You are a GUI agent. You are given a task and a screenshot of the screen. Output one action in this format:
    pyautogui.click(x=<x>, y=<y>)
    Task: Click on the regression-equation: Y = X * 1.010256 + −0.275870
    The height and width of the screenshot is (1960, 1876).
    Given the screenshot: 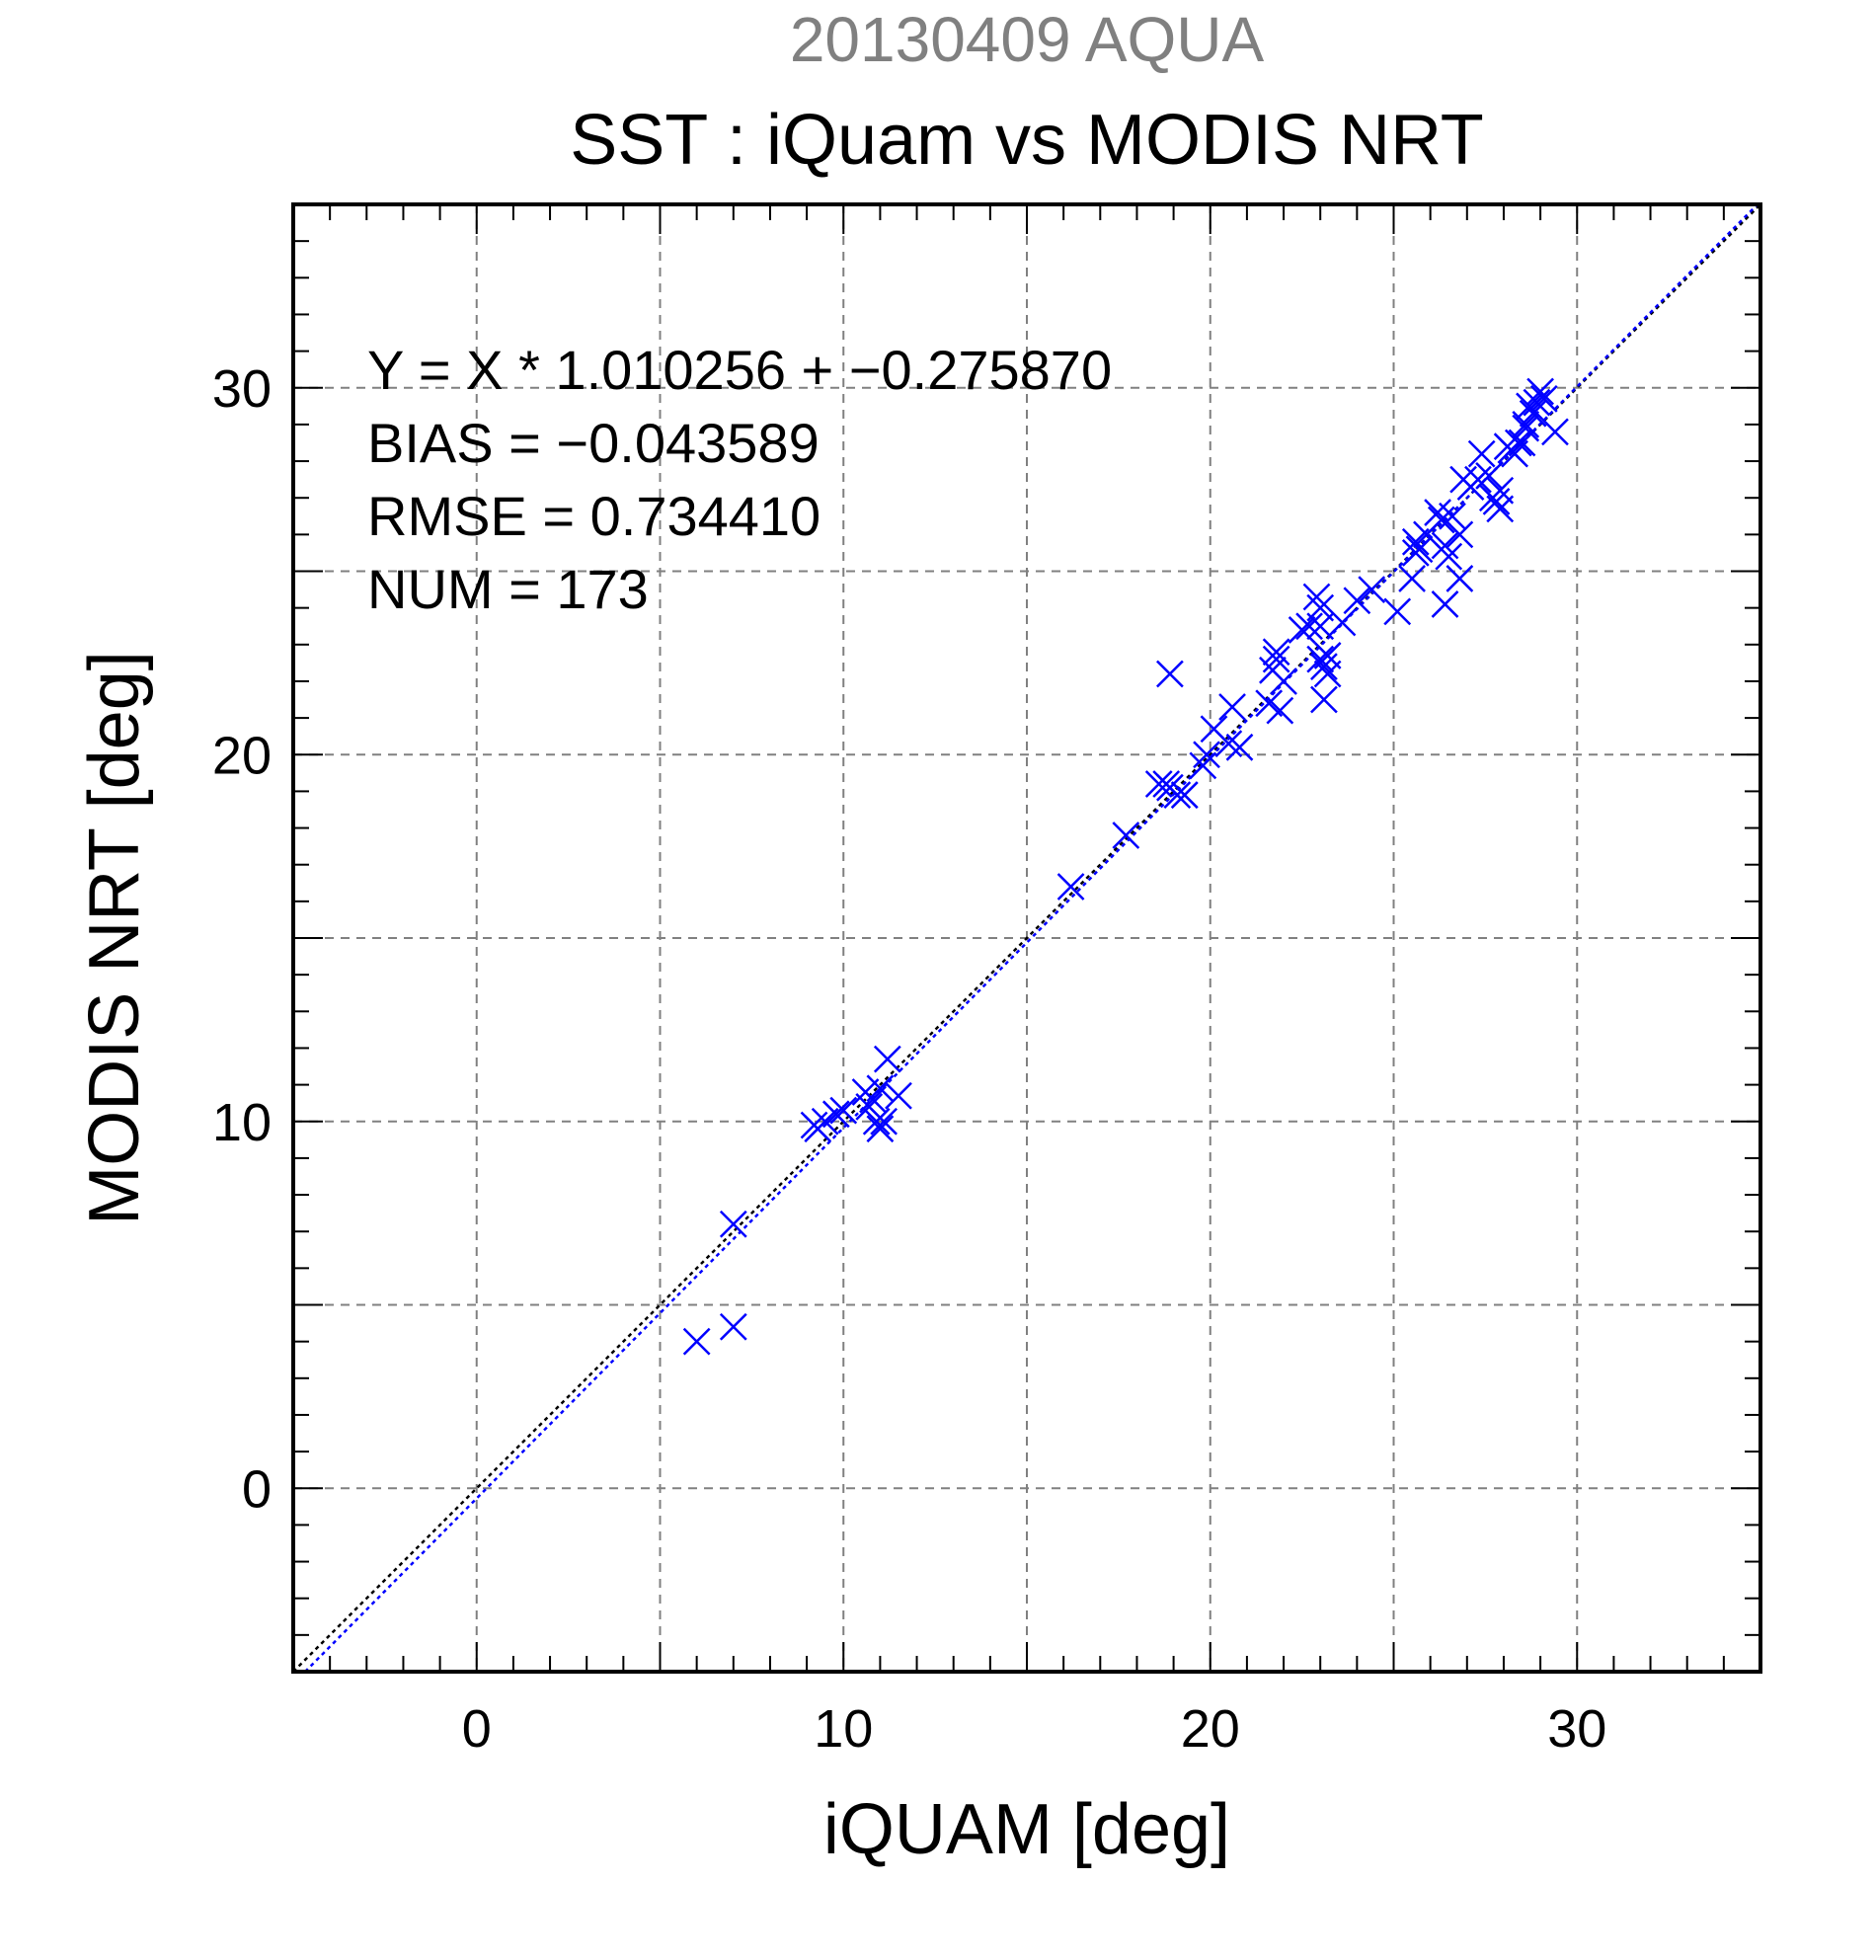 What is the action you would take?
    pyautogui.click(x=740, y=370)
    